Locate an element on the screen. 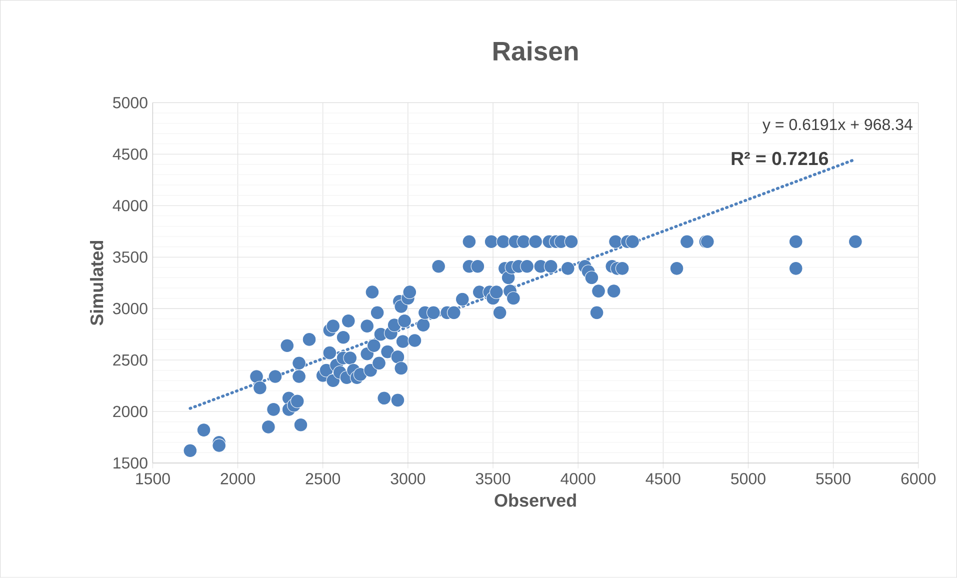  x-axis-title: Observed is located at coordinates (535, 500).